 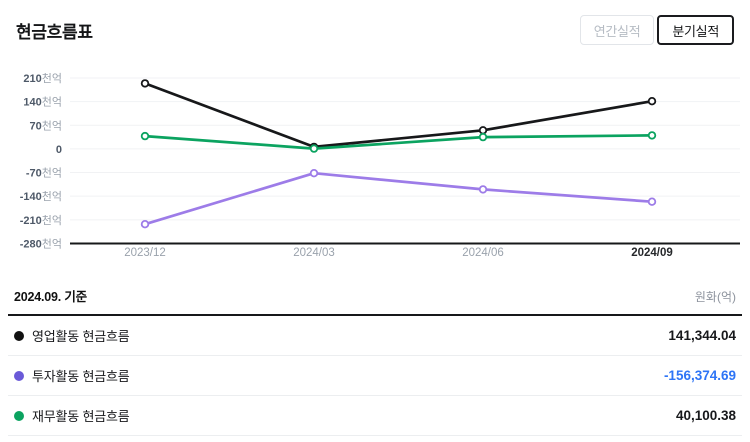 I want to click on row-label-group: 영업활동 현금흐름, so click(x=72, y=335).